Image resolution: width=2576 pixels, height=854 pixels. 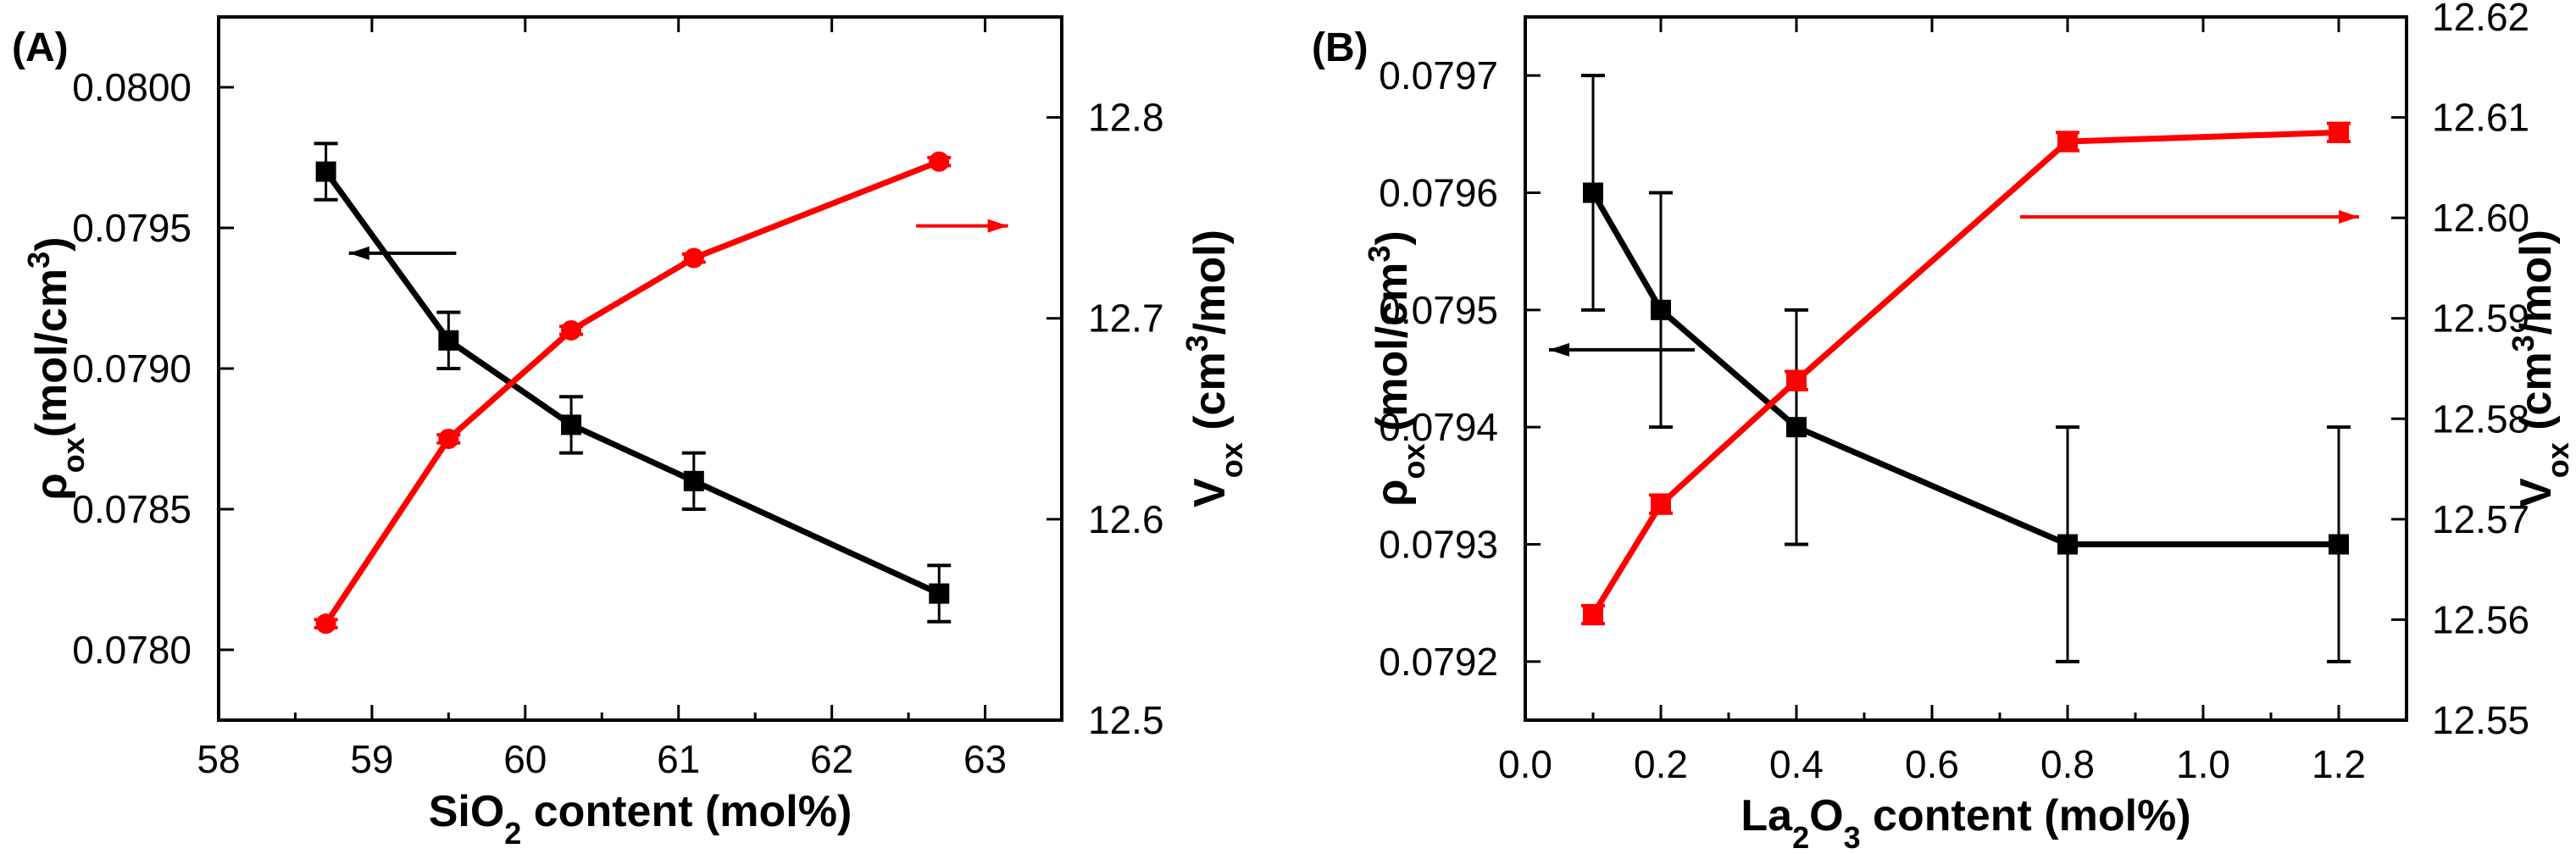 I want to click on y-right-tick-label: 12.62, so click(x=2480, y=19).